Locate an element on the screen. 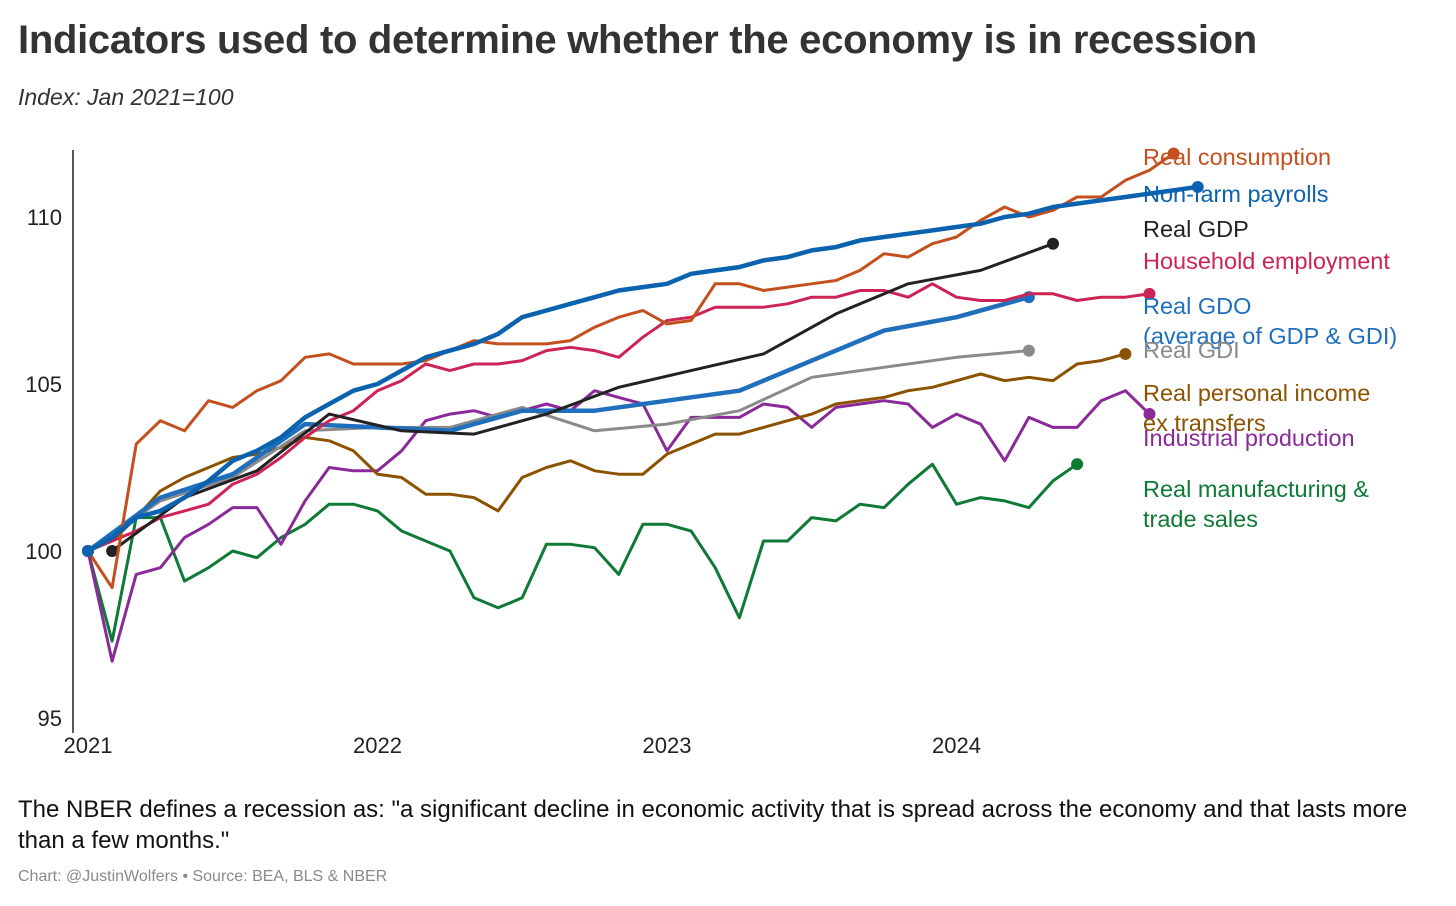 The image size is (1456, 906). series-label-real-gdp: Real GDP is located at coordinates (1196, 229).